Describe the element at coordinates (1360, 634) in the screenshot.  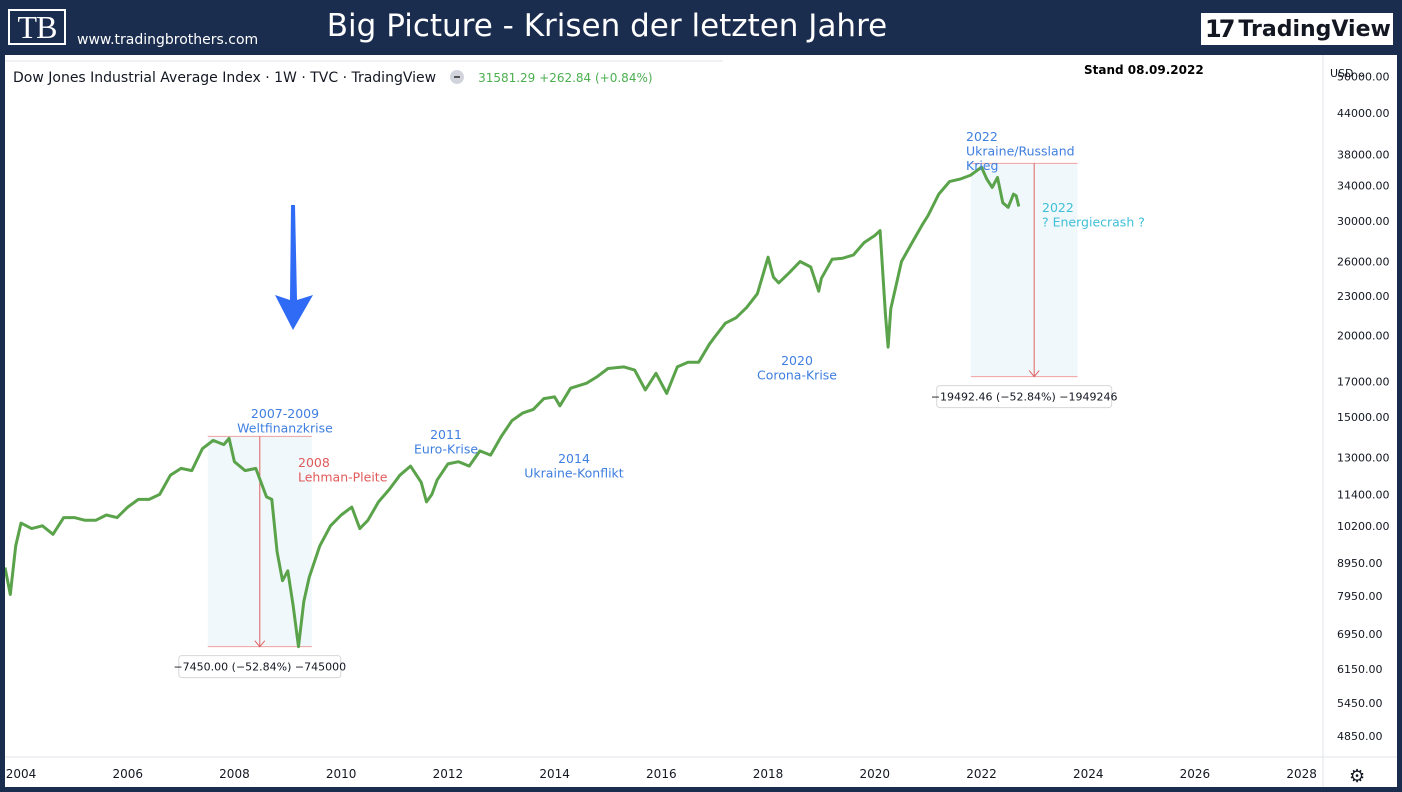
I see `y-tick-label: 6950.00` at that location.